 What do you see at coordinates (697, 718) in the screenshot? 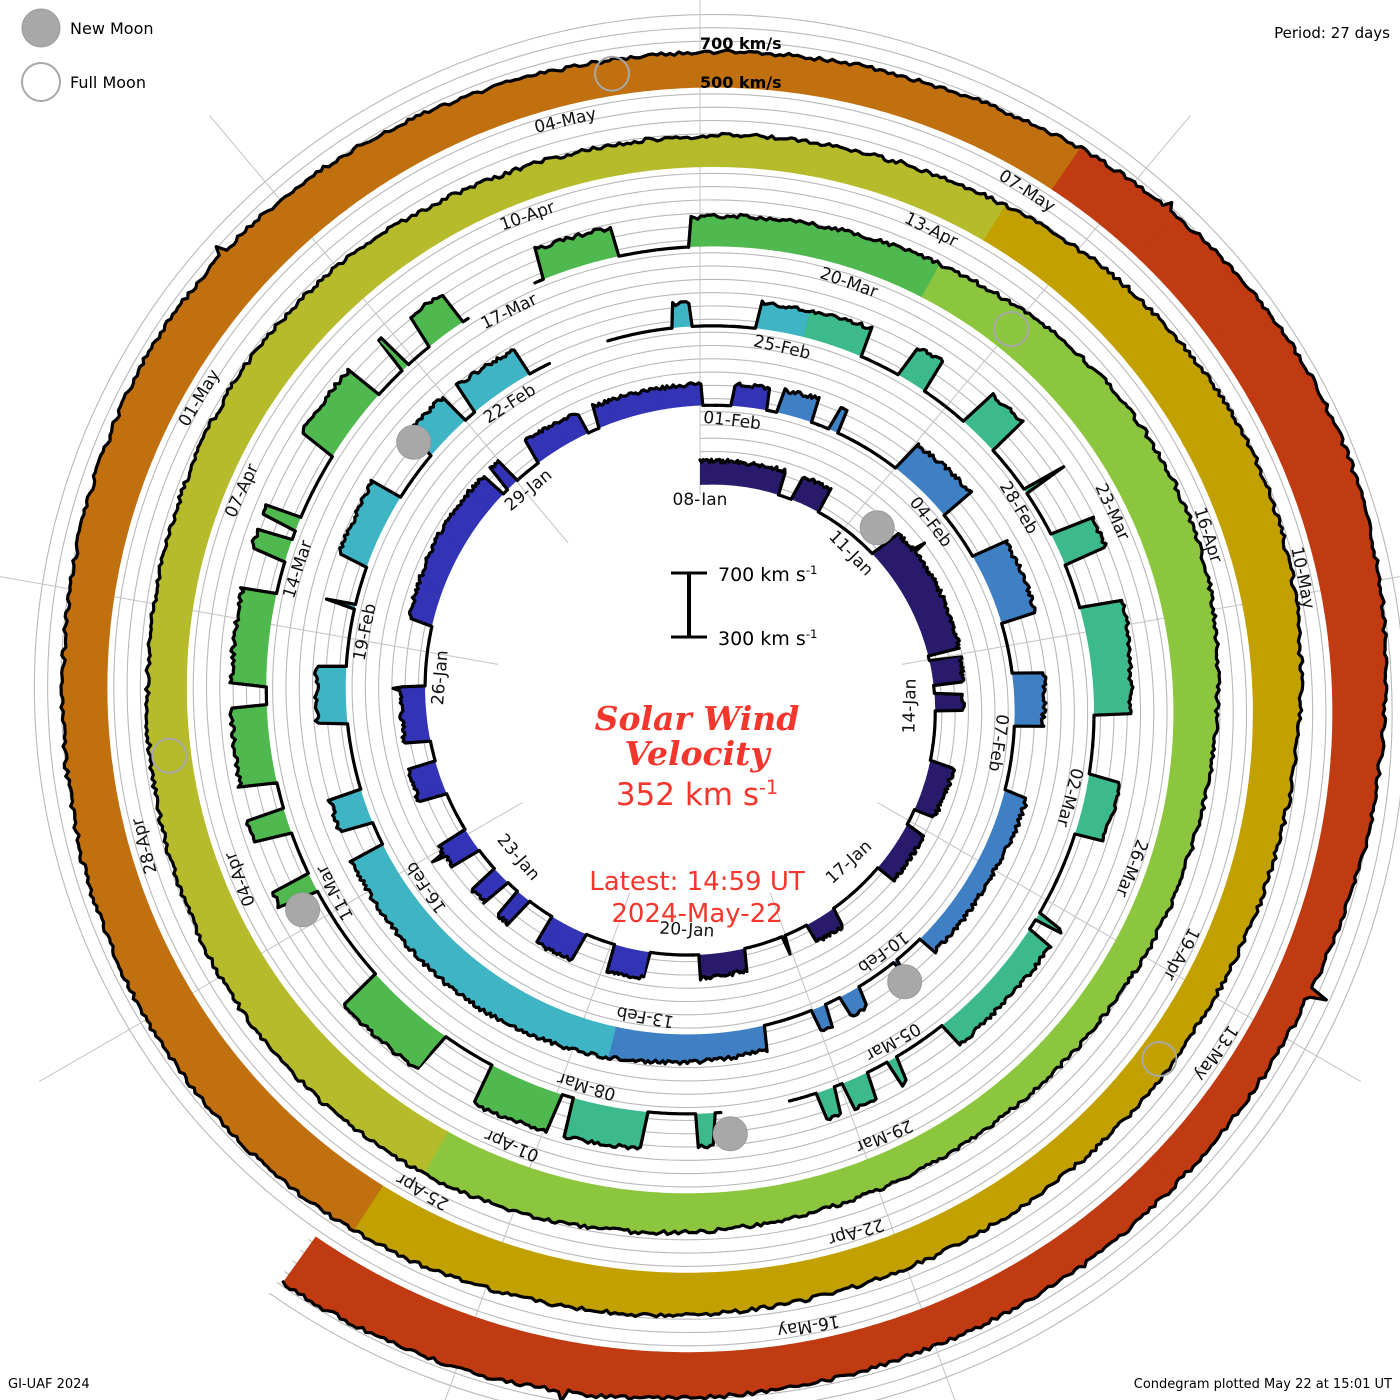
I see `center-title-line1: Solar Wind` at bounding box center [697, 718].